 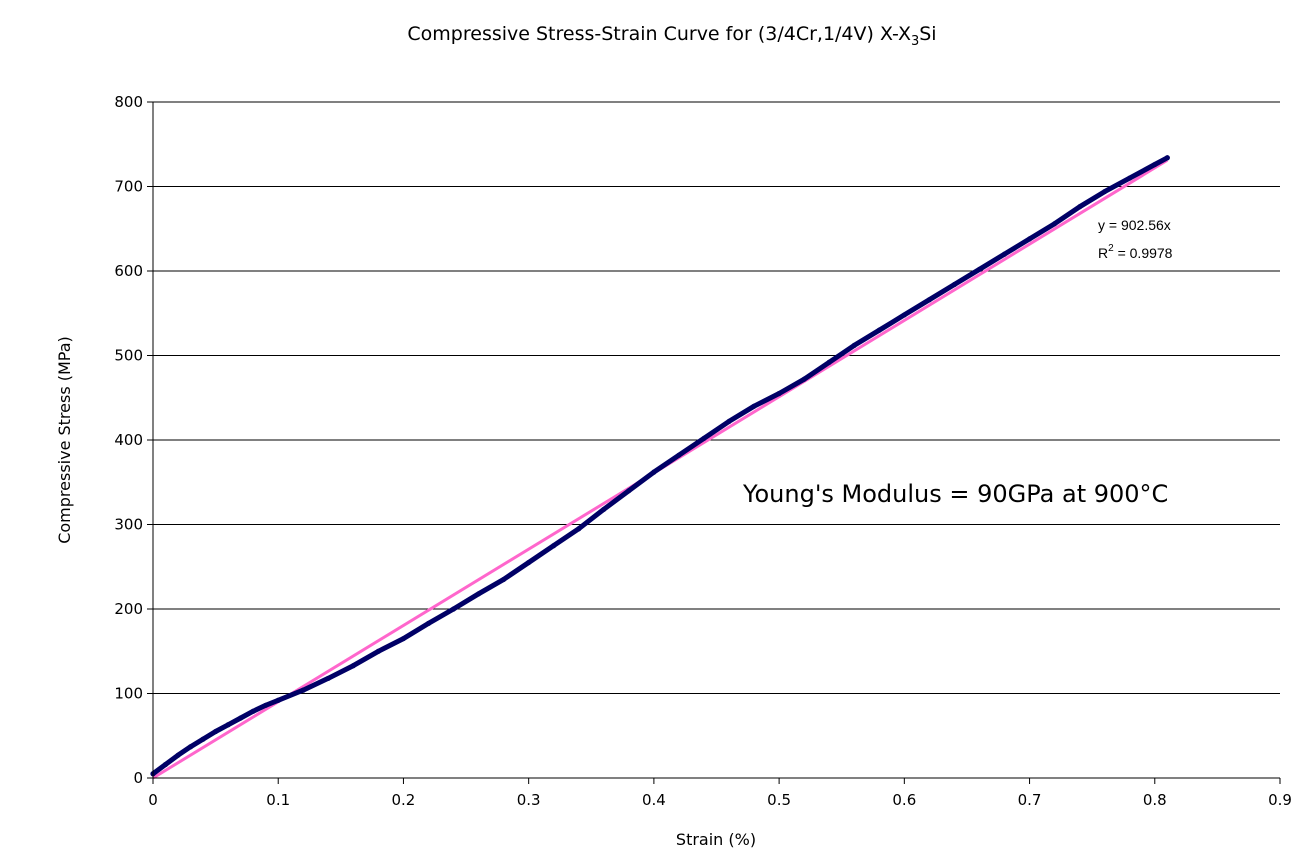 What do you see at coordinates (128, 525) in the screenshot?
I see `y-tick-label-3: 300` at bounding box center [128, 525].